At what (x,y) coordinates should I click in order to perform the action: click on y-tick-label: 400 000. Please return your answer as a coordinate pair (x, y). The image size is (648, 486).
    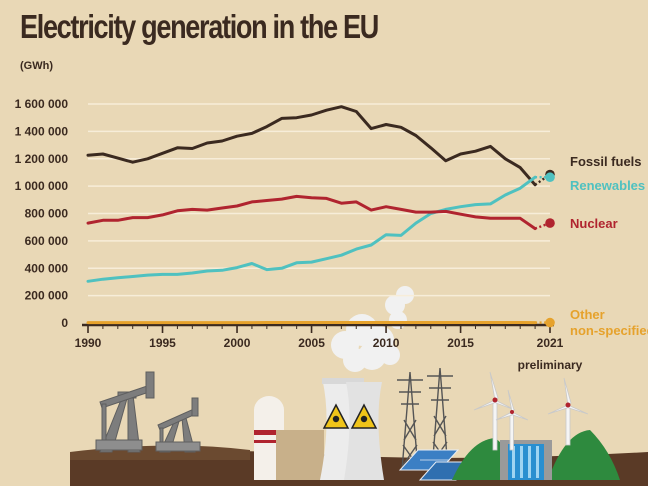
    Looking at the image, I should click on (47, 268).